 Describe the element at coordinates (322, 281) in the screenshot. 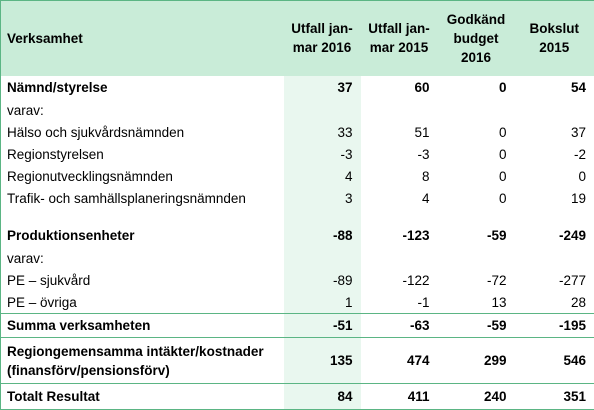

I see `cell-value: -89` at that location.